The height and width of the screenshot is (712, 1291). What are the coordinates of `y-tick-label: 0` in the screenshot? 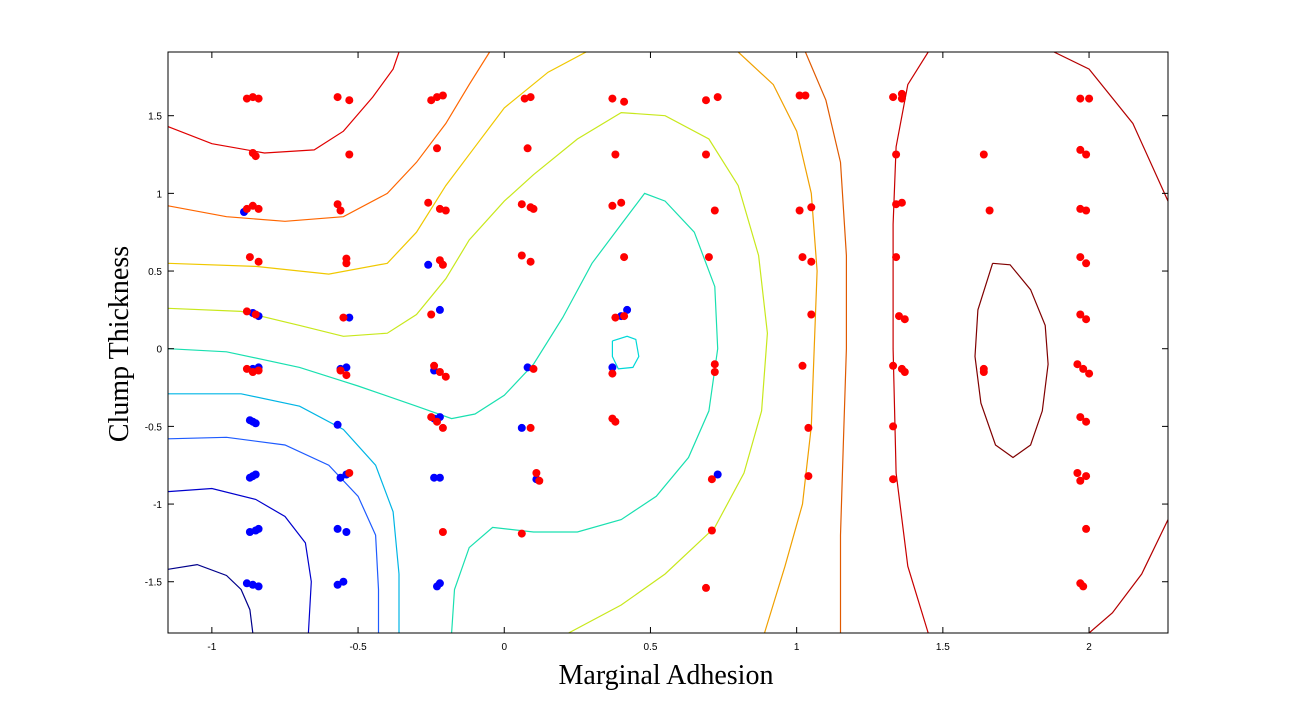 It's located at (159, 350).